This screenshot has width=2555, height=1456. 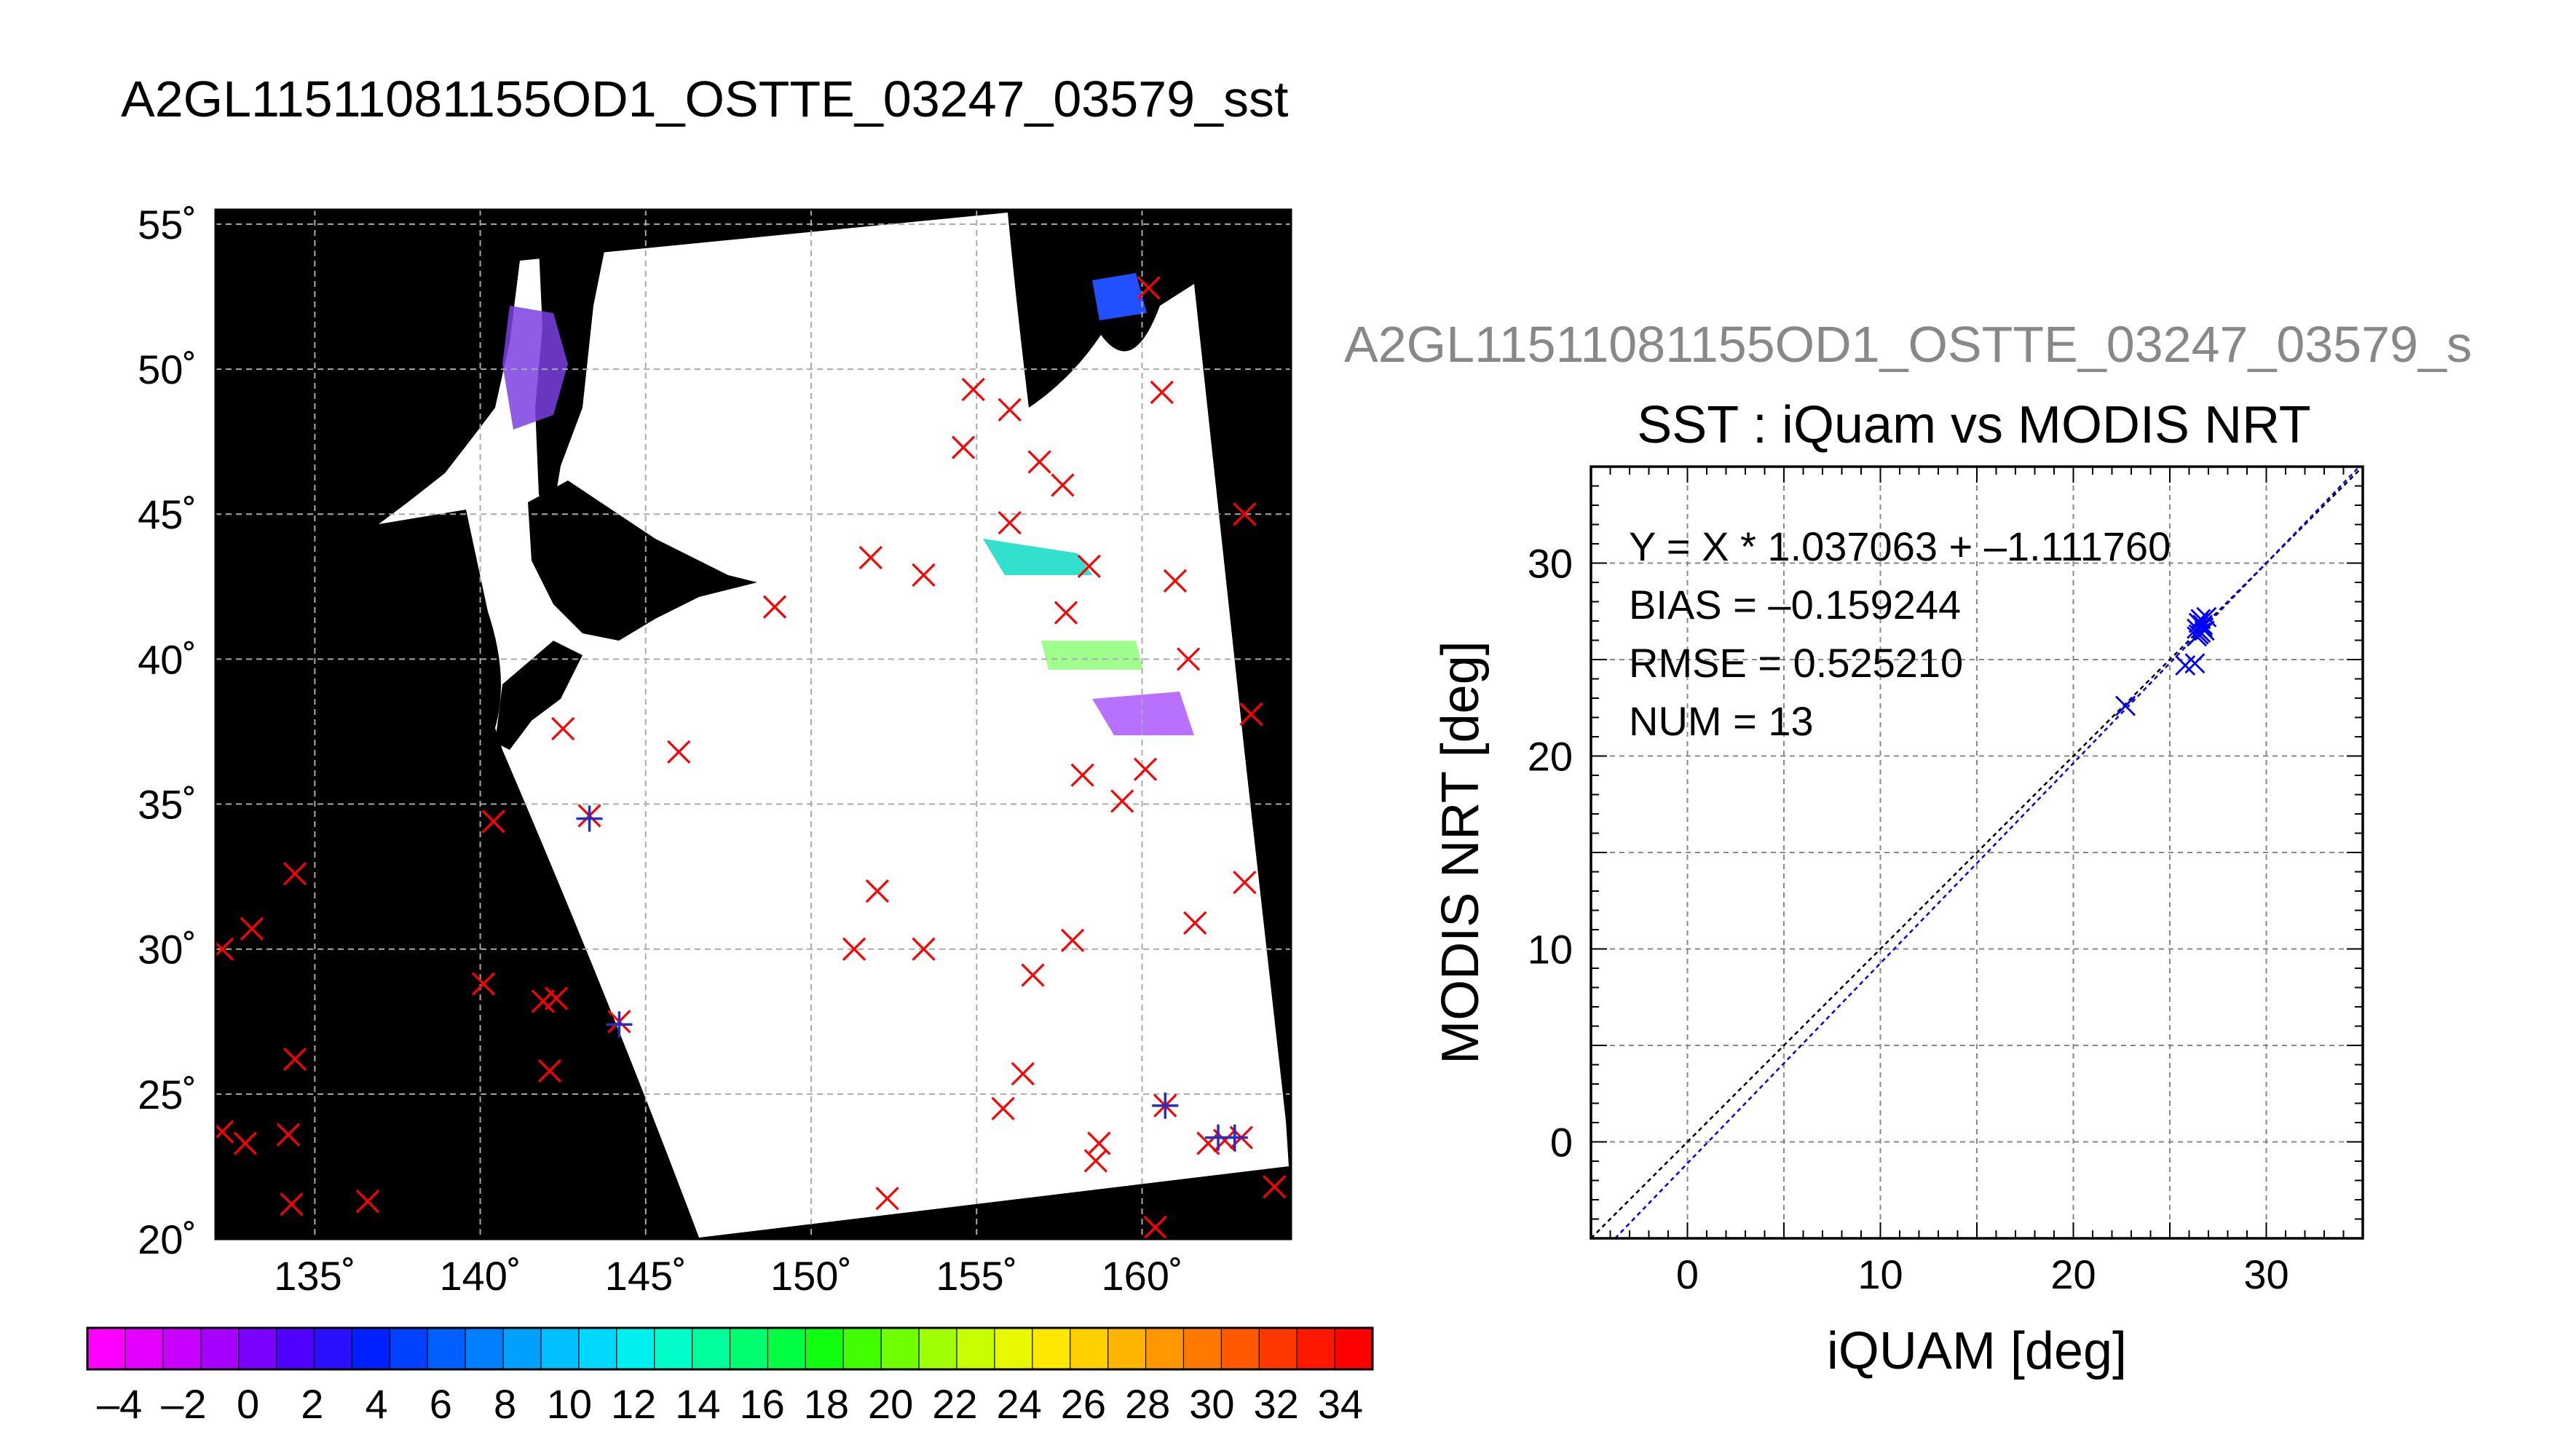 I want to click on colorbar-tick-label: 18, so click(x=826, y=1404).